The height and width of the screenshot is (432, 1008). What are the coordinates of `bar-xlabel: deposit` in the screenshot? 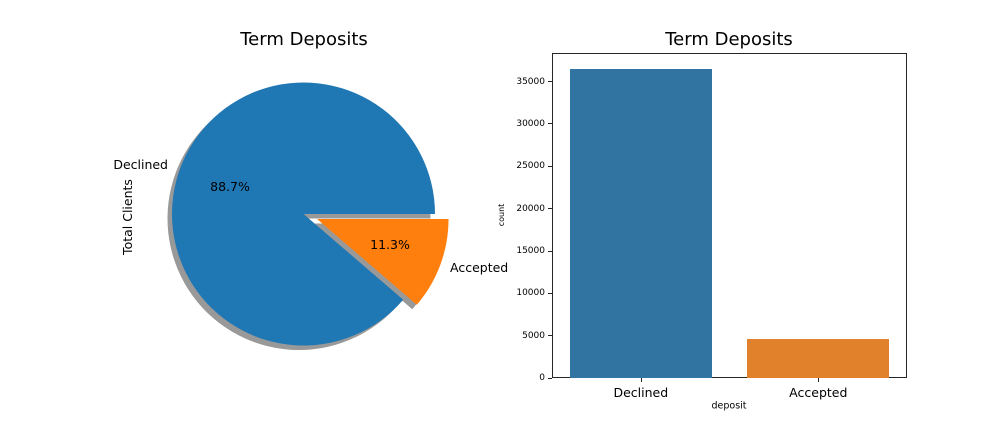 It's located at (729, 406).